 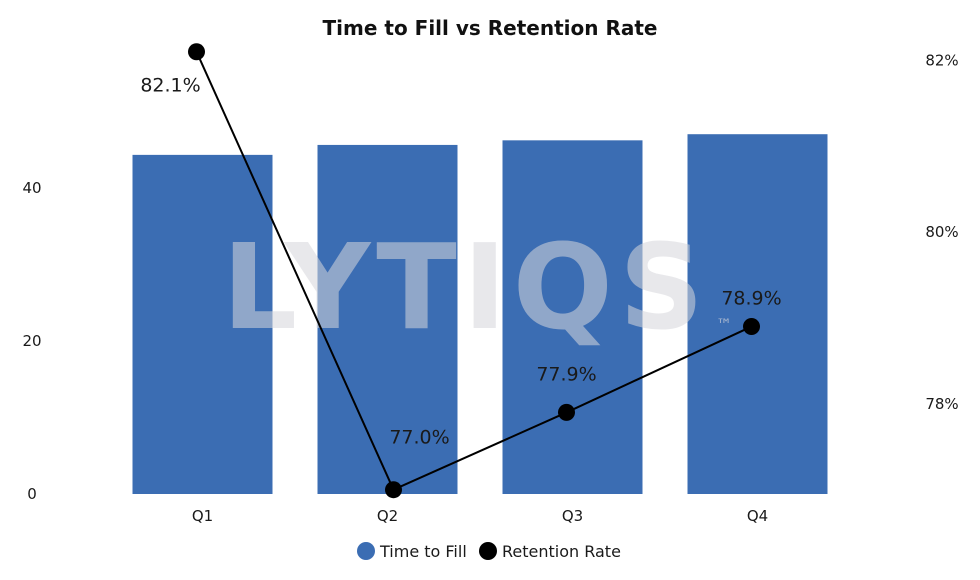 I want to click on right-axis: 78% 80% 82%, so click(x=941, y=232).